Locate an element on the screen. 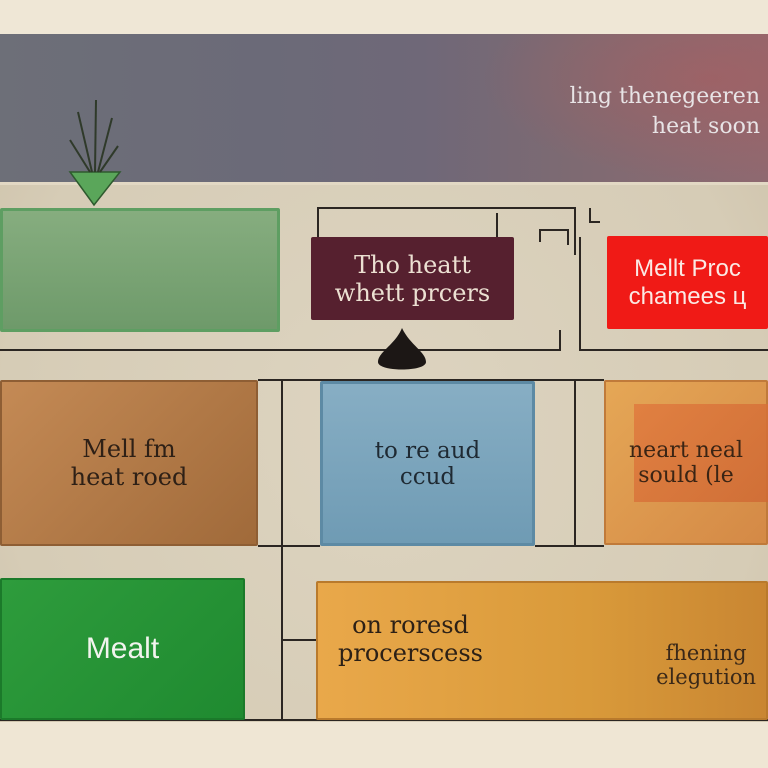  green-arrow-icon is located at coordinates (95, 189).